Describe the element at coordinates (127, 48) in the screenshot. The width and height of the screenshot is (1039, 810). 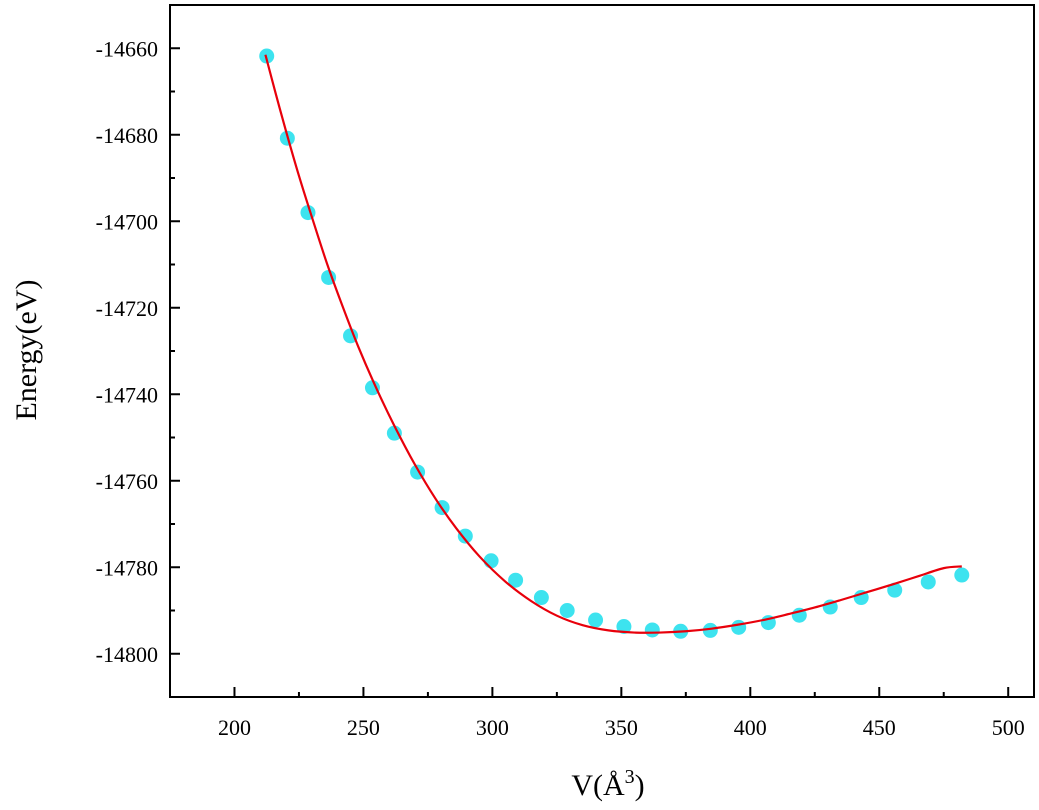
I see `y-tick-label: -14660` at that location.